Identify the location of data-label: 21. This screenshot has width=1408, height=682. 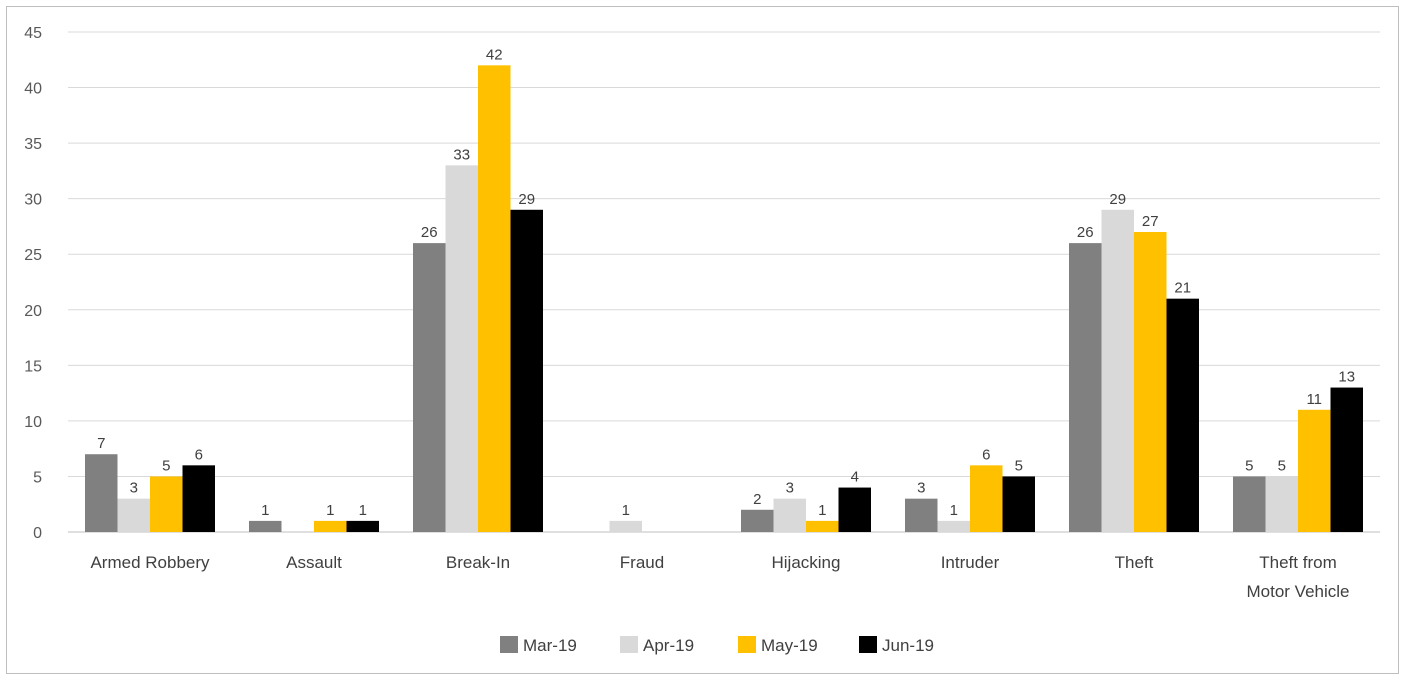
(1182, 288).